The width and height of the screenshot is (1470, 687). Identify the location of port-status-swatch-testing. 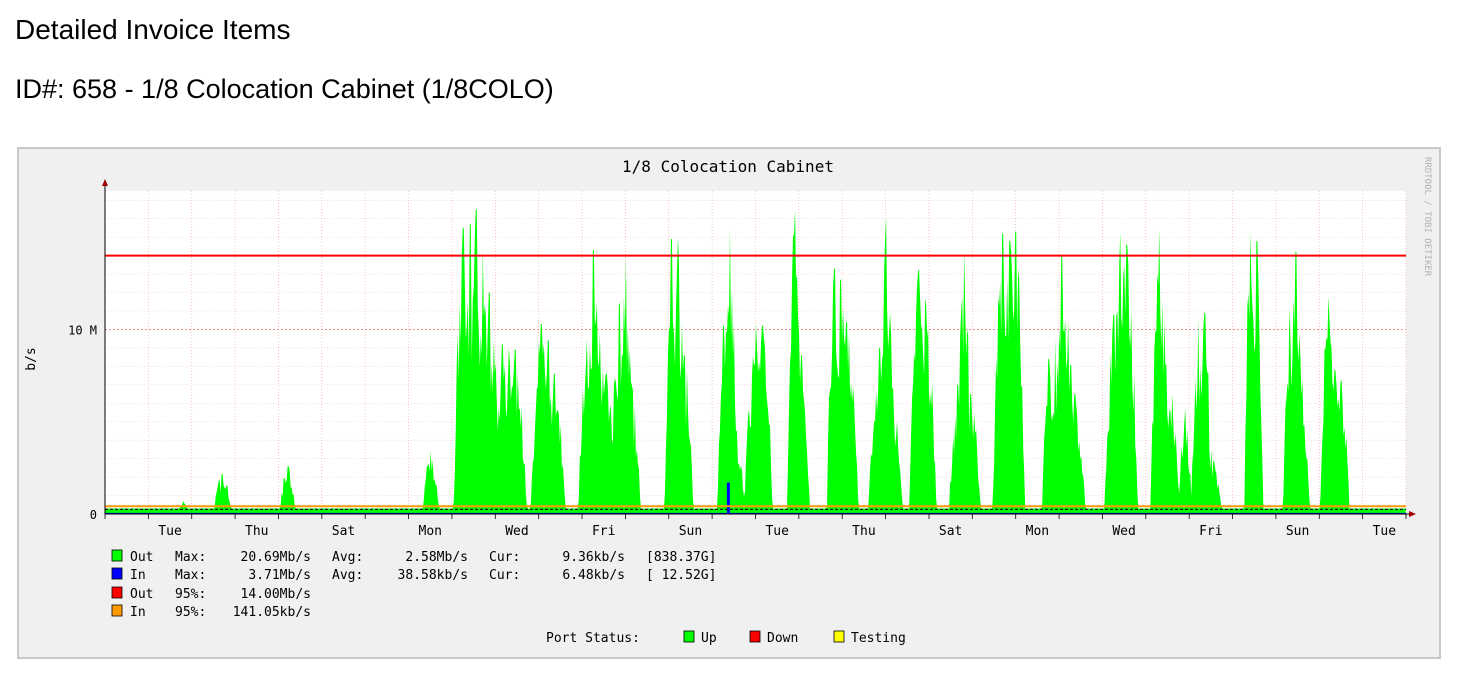
(839, 636).